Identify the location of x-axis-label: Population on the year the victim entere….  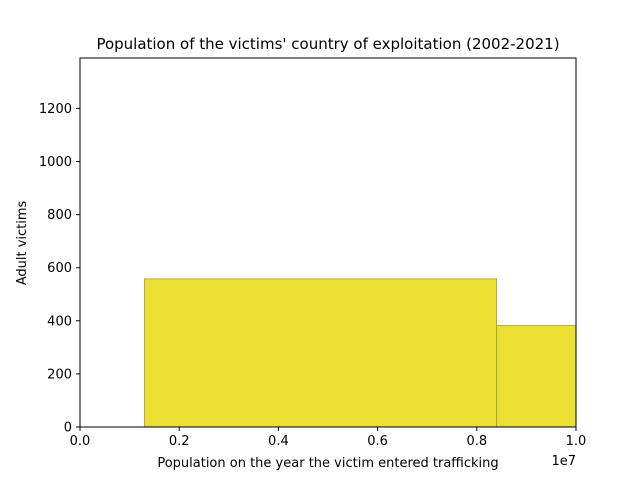
(327, 463).